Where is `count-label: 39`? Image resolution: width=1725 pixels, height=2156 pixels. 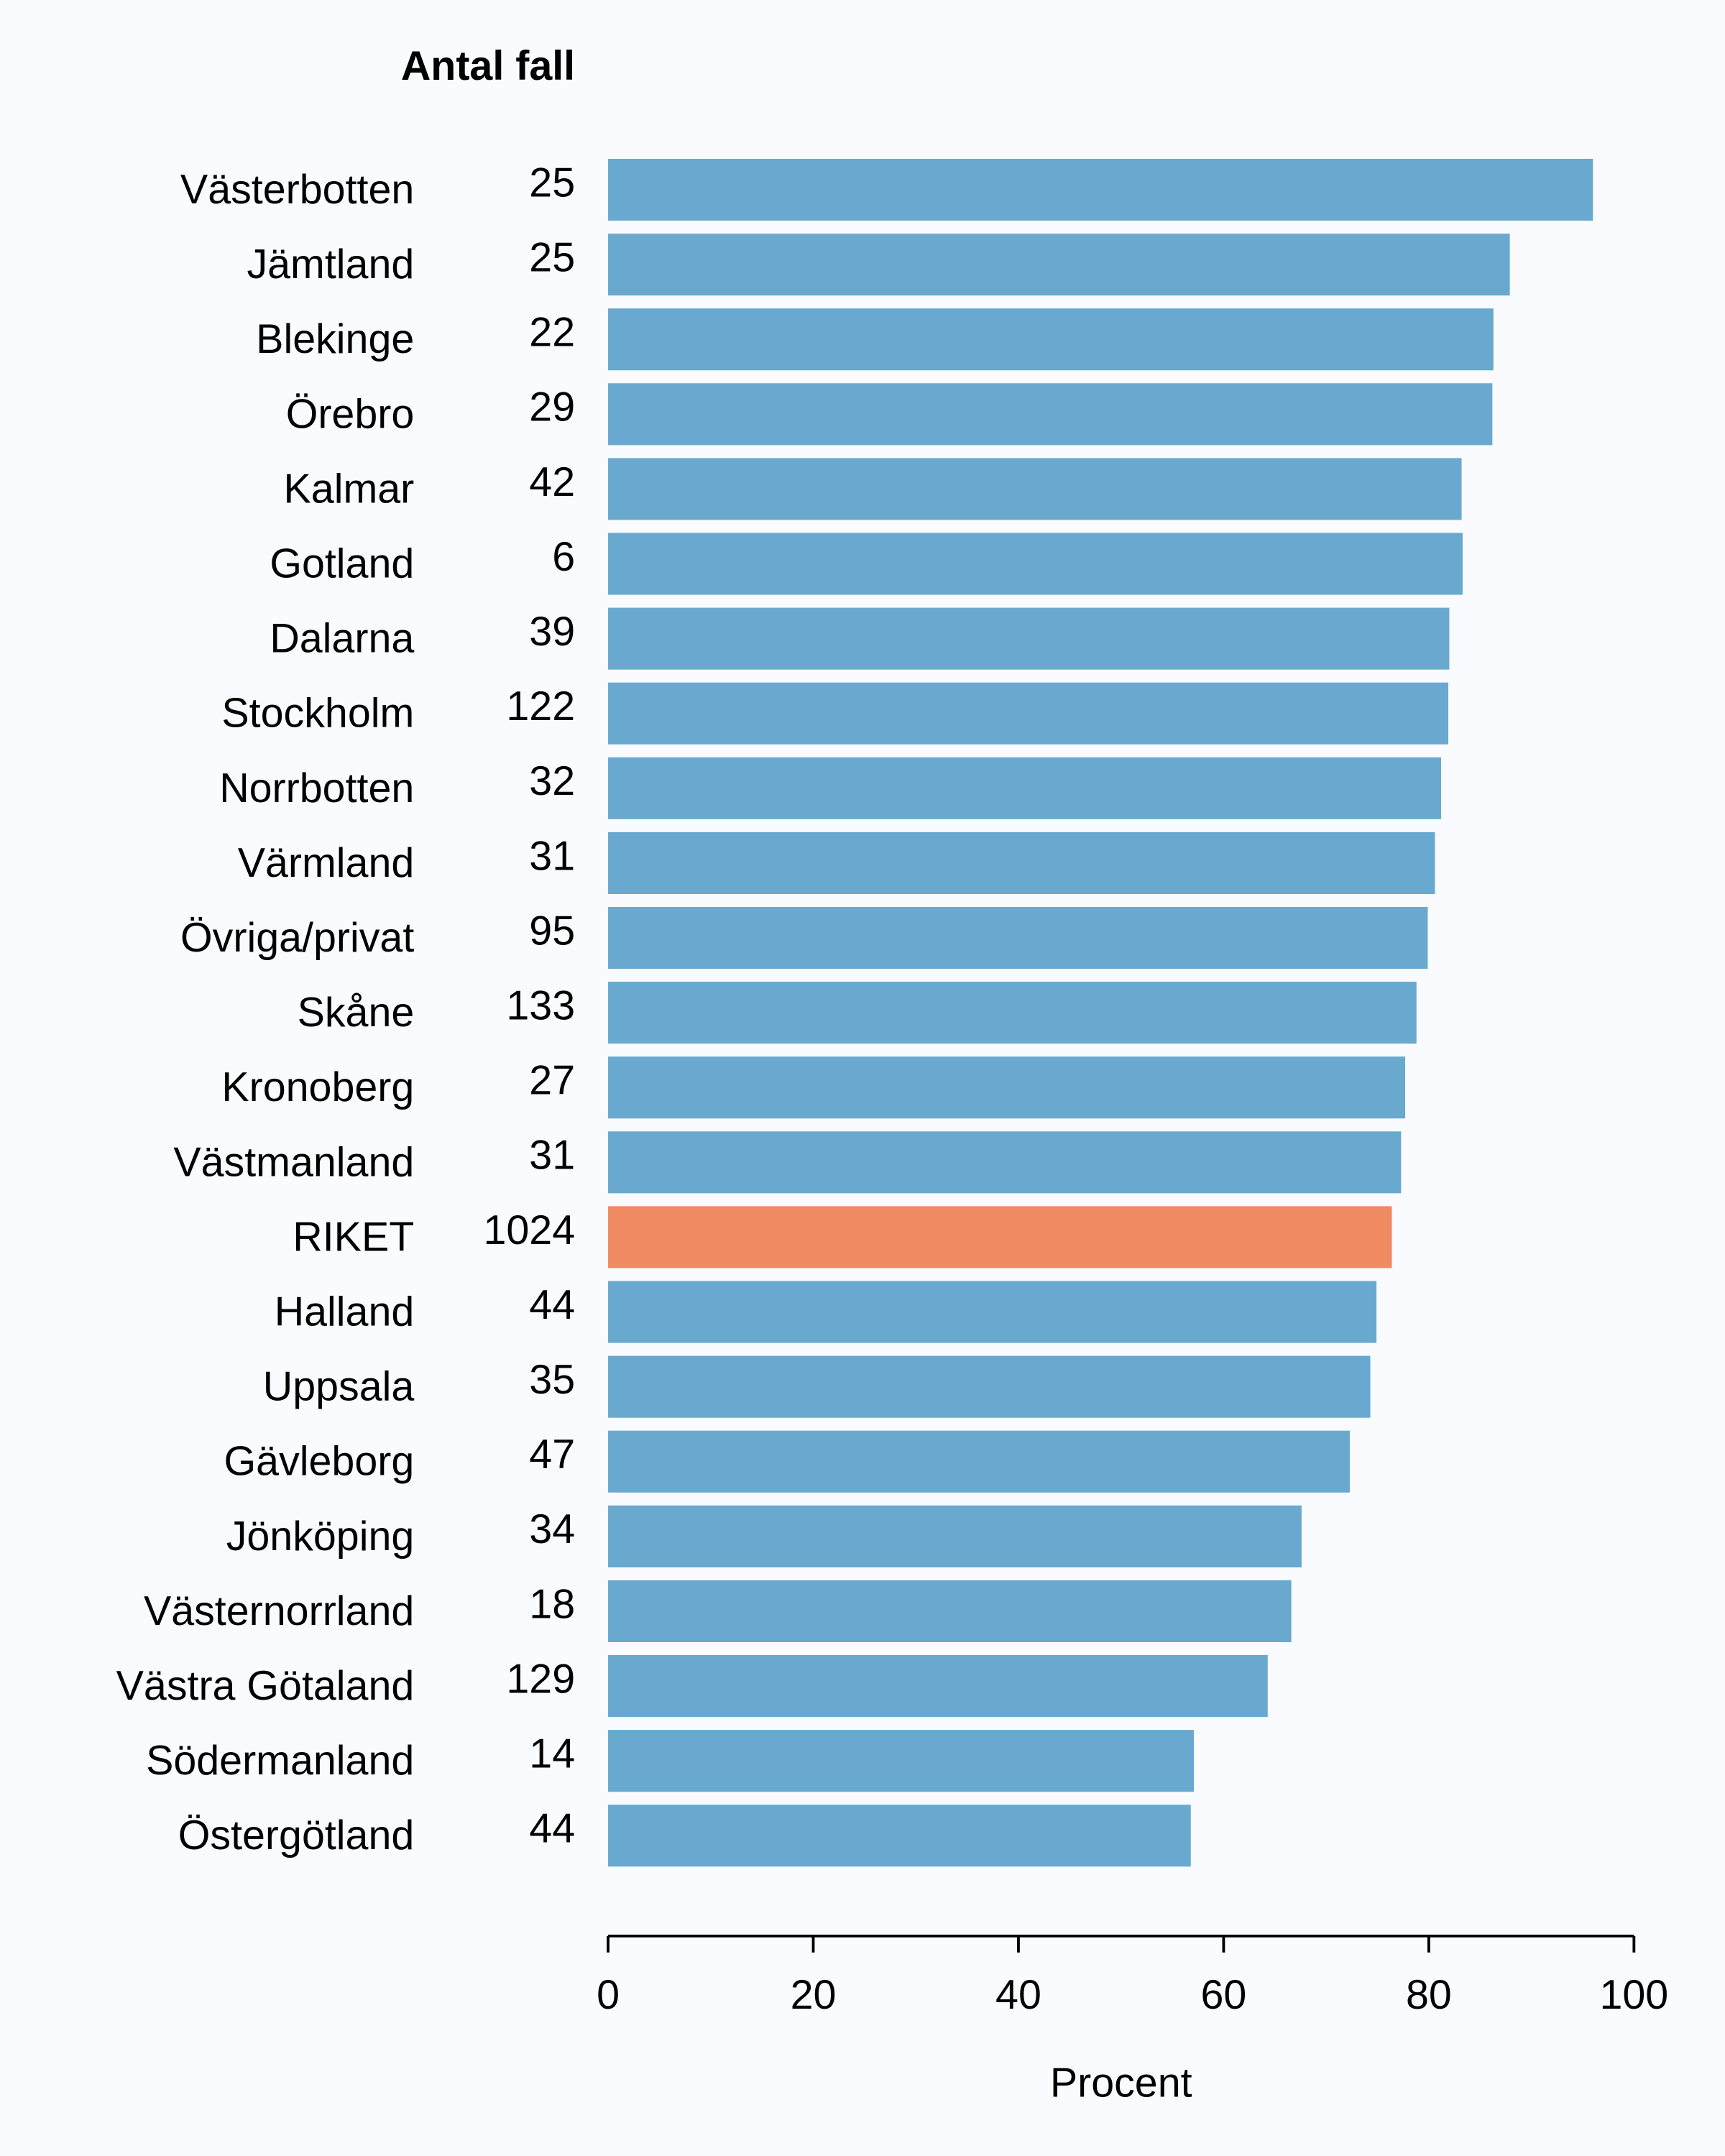
count-label: 39 is located at coordinates (552, 632).